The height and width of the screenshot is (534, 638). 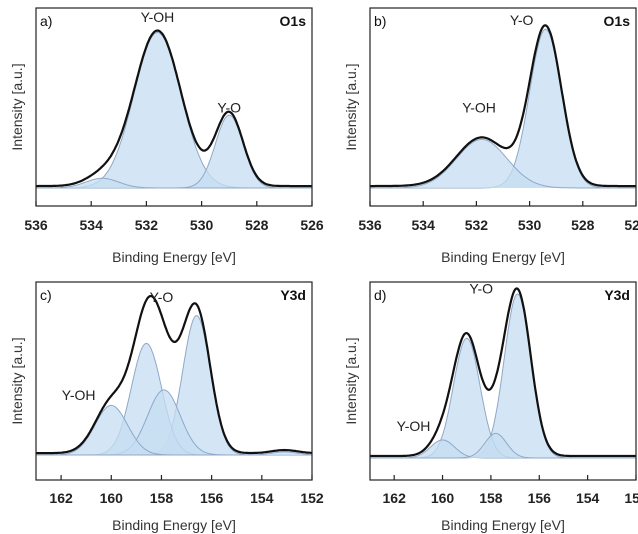 What do you see at coordinates (380, 295) in the screenshot?
I see `panel-label: d)` at bounding box center [380, 295].